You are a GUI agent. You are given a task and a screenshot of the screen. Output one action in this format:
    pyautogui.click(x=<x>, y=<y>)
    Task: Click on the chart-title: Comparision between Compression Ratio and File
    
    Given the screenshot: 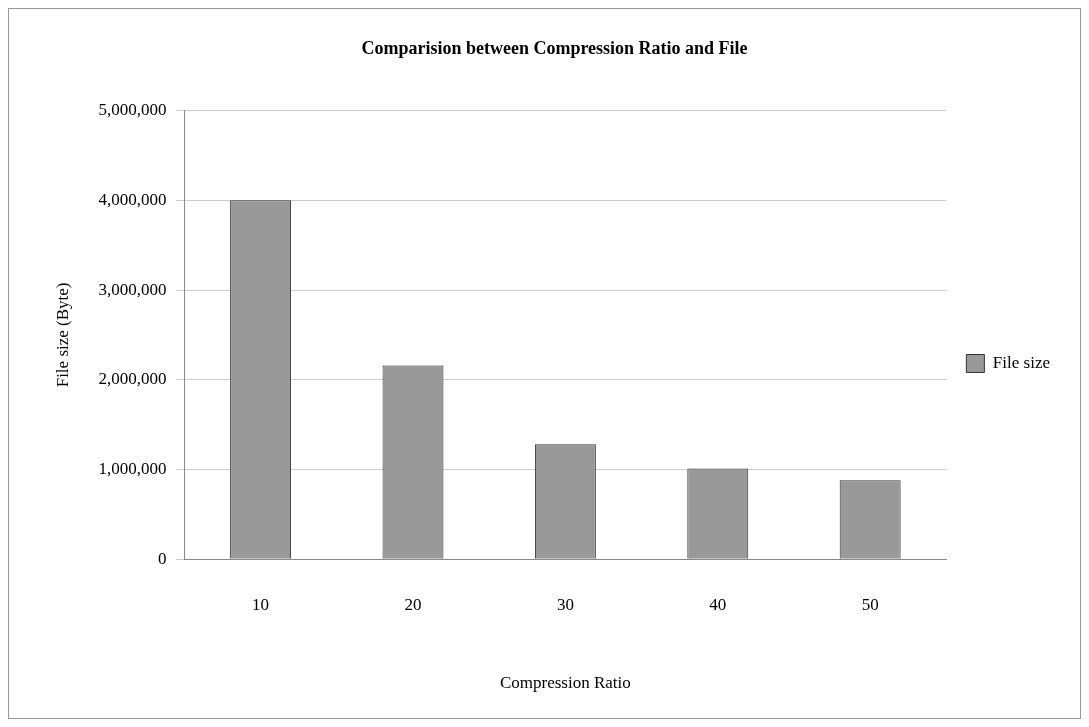 What is the action you would take?
    pyautogui.click(x=554, y=48)
    